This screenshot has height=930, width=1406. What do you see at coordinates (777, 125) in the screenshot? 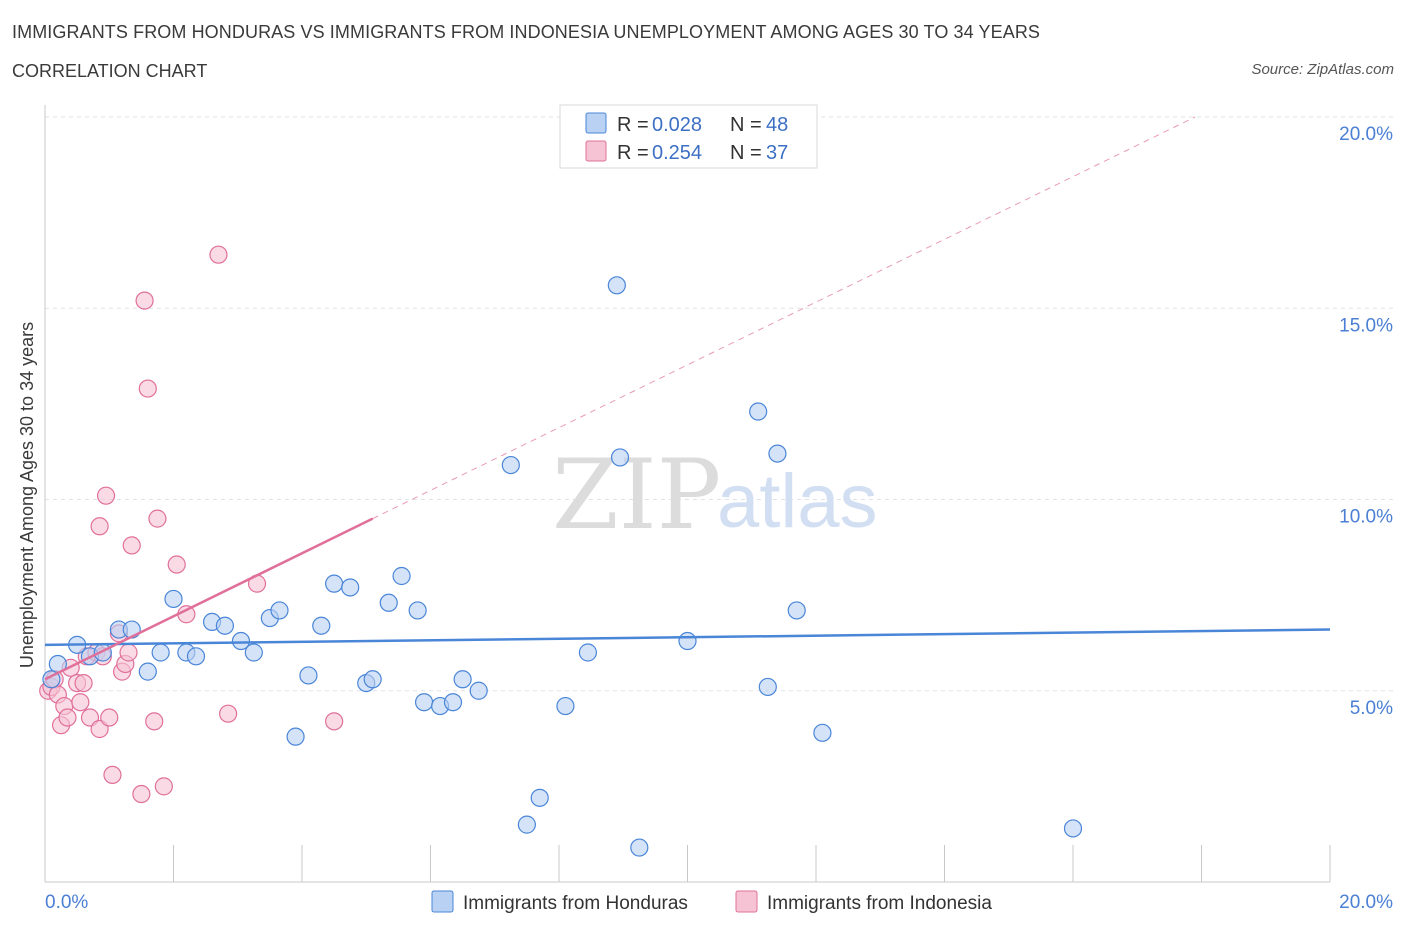
I see `legend-n-value-honduras: 48` at bounding box center [777, 125].